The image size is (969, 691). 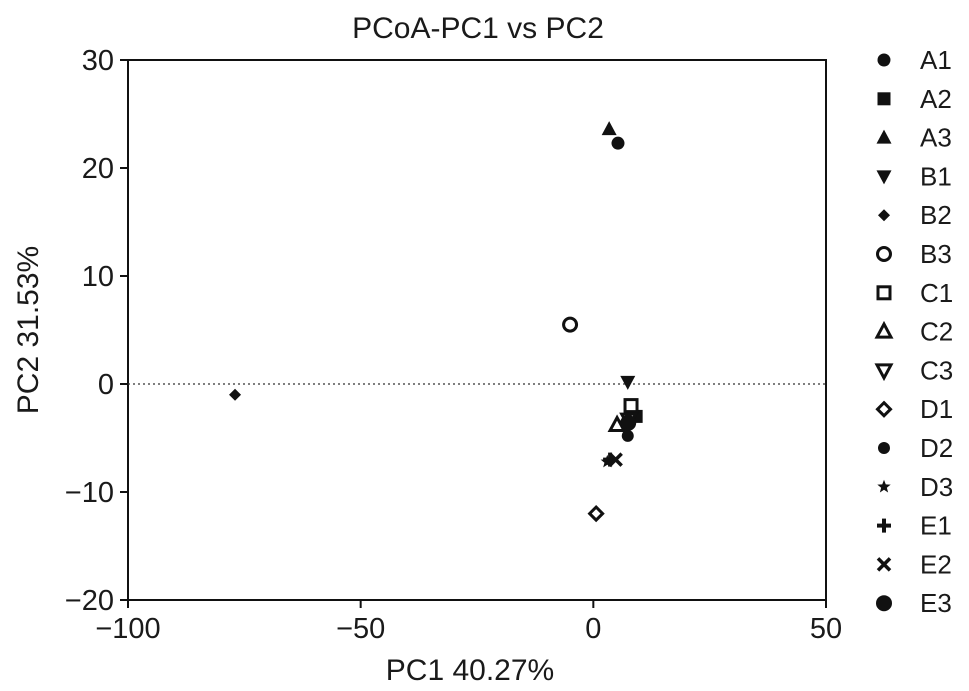 I want to click on legend-label: B2, so click(x=936, y=215).